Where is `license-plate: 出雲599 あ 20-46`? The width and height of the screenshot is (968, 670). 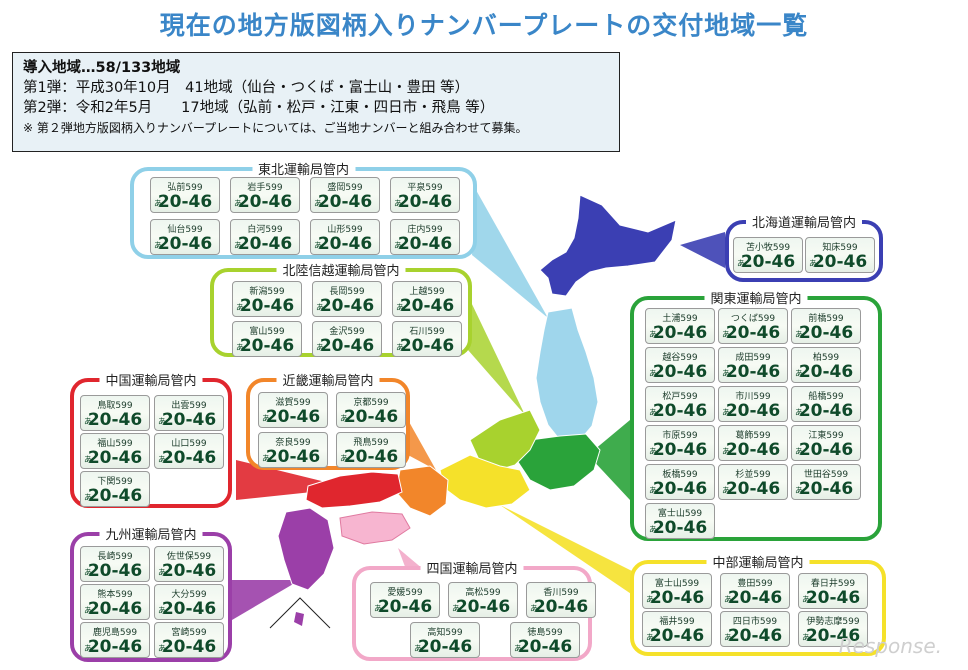 license-plate: 出雲599 あ 20-46 is located at coordinates (189, 413).